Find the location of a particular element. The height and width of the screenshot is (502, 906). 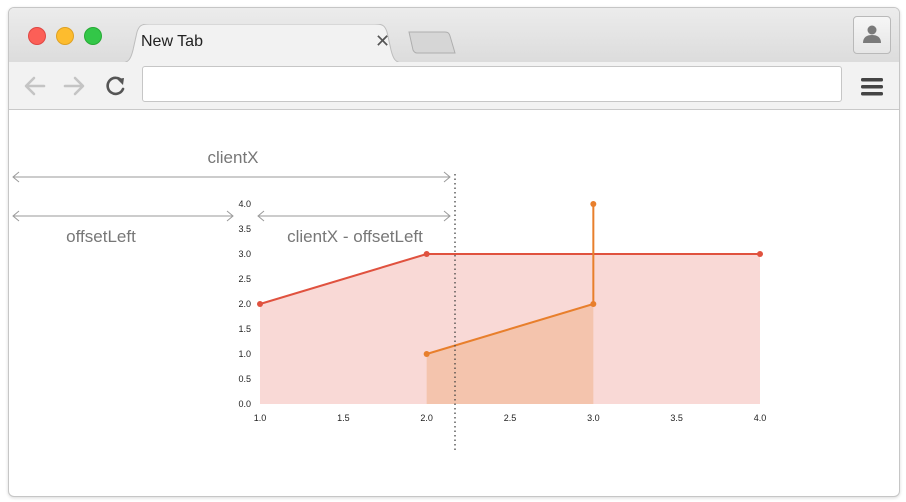

close-window-button is located at coordinates (37, 36).